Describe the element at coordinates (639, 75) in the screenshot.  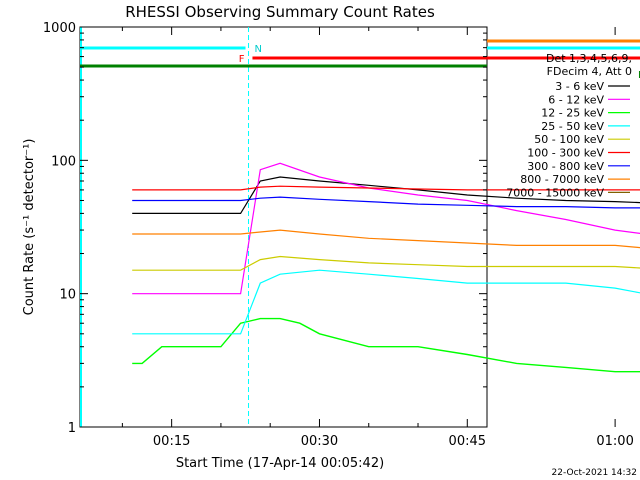
I see `marker-label-rd6: RD6` at that location.